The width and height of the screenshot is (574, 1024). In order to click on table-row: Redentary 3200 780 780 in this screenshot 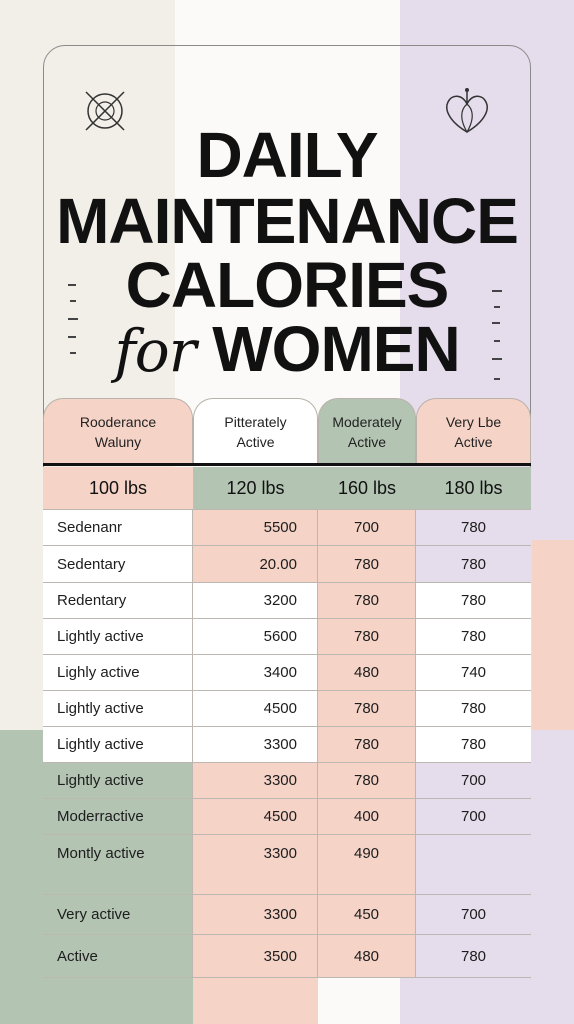, I will do `click(287, 600)`.